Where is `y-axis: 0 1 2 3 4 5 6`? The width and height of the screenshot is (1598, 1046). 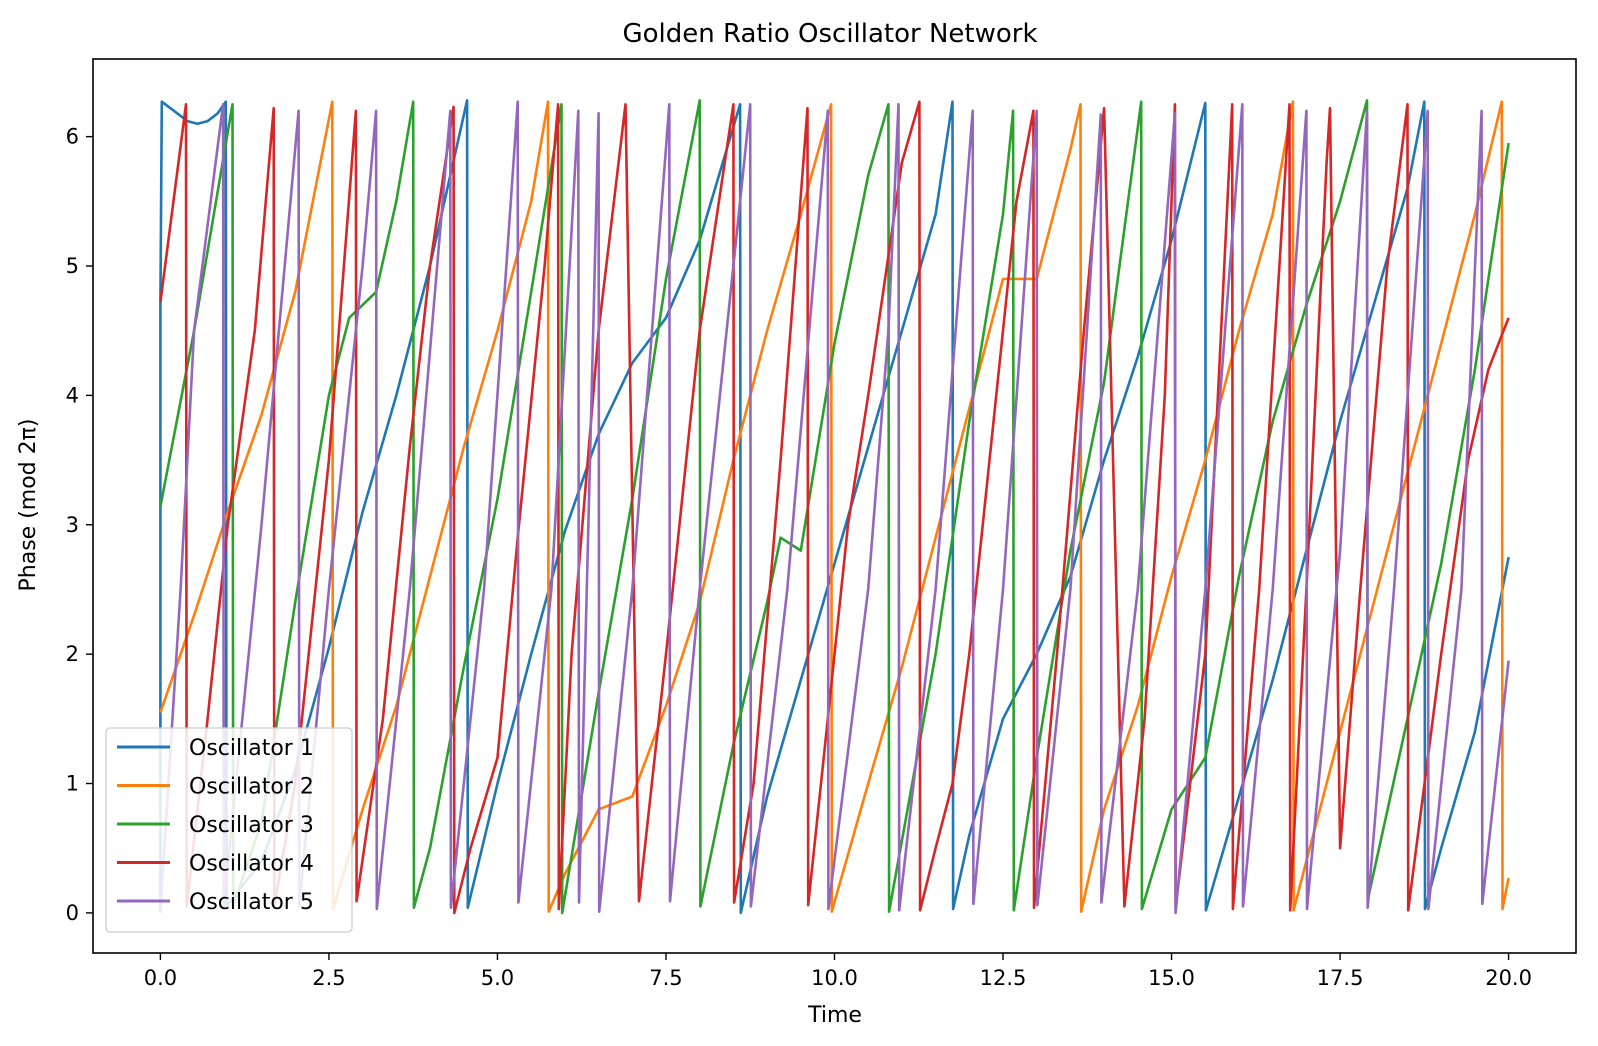
y-axis: 0 1 2 3 4 5 6 is located at coordinates (79, 525).